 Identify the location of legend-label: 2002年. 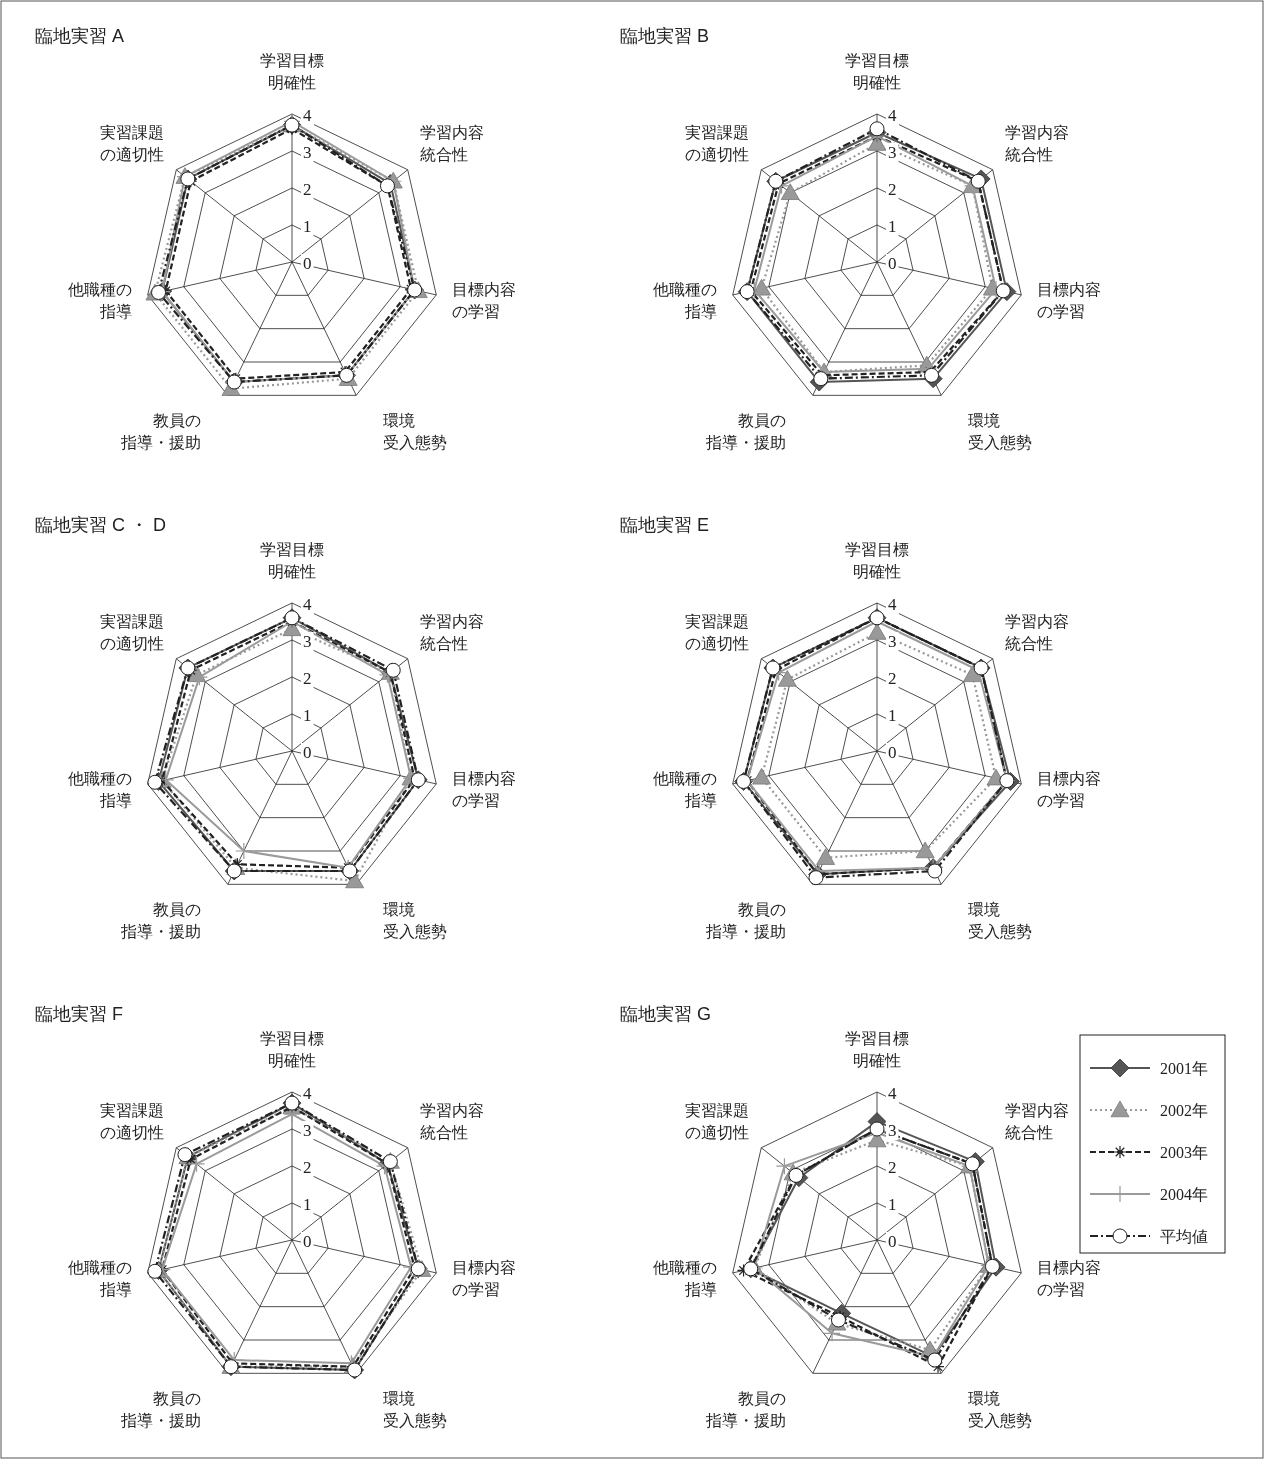
(1184, 1110).